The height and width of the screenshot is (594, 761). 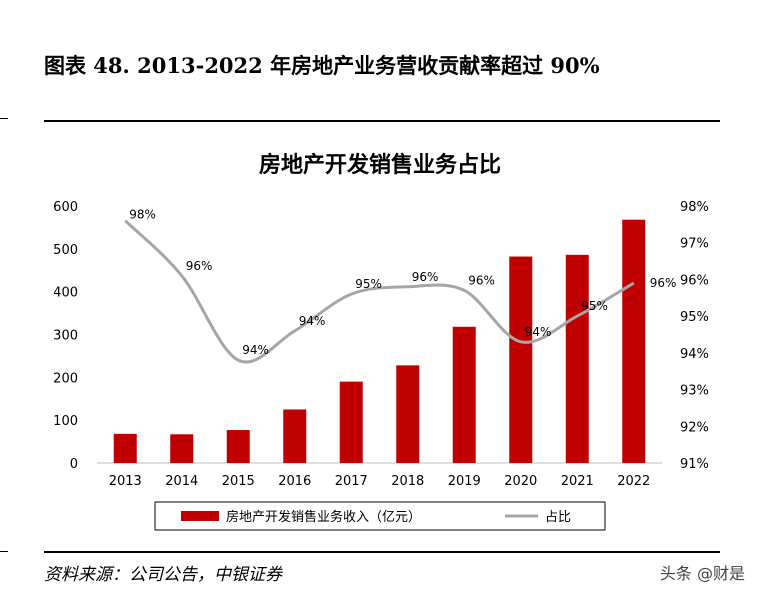 What do you see at coordinates (382, 552) in the screenshot?
I see `bottom-rule` at bounding box center [382, 552].